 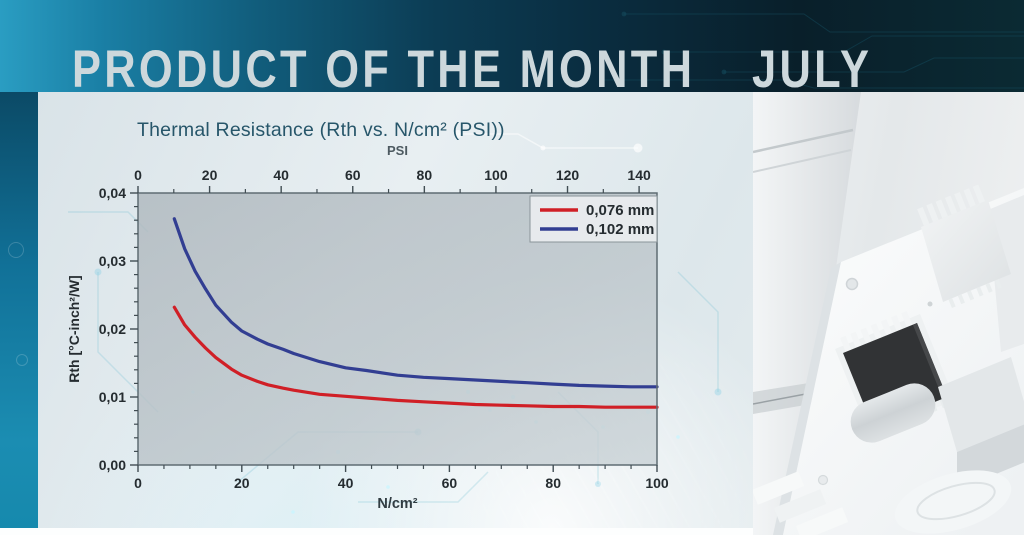 I want to click on x-axis-title: N/cm², so click(x=397, y=504).